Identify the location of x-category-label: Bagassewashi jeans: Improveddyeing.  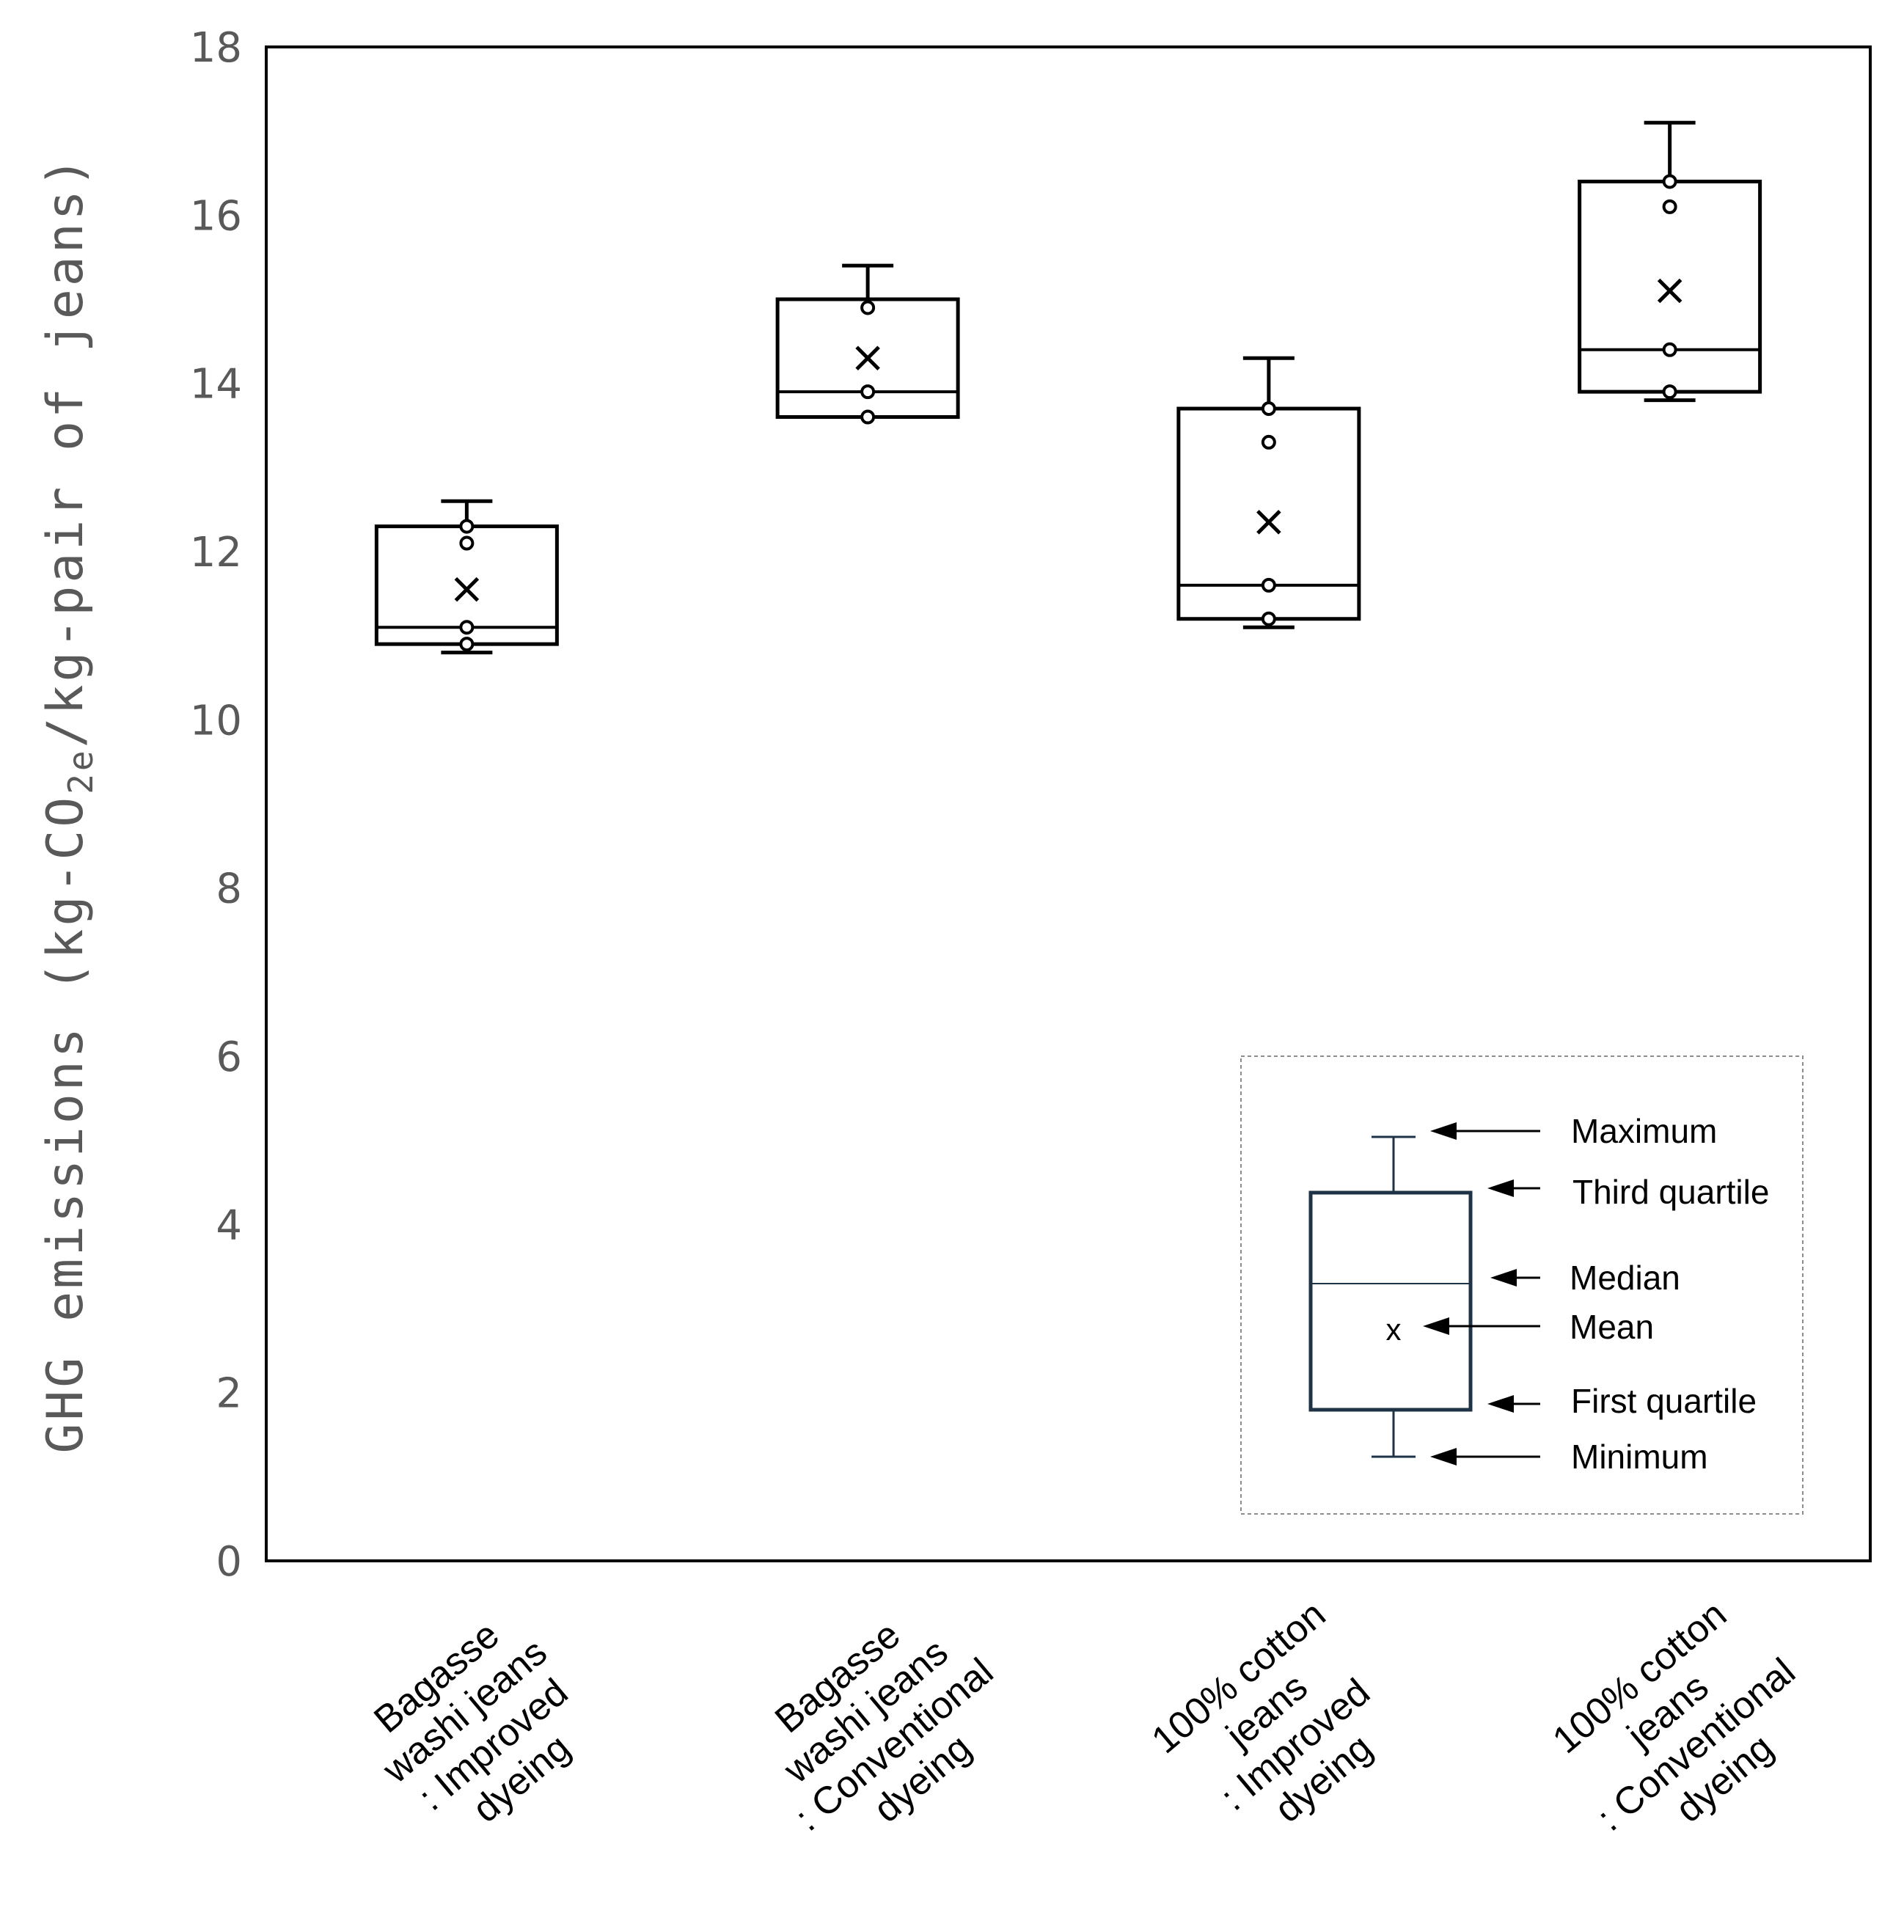
(479, 1728).